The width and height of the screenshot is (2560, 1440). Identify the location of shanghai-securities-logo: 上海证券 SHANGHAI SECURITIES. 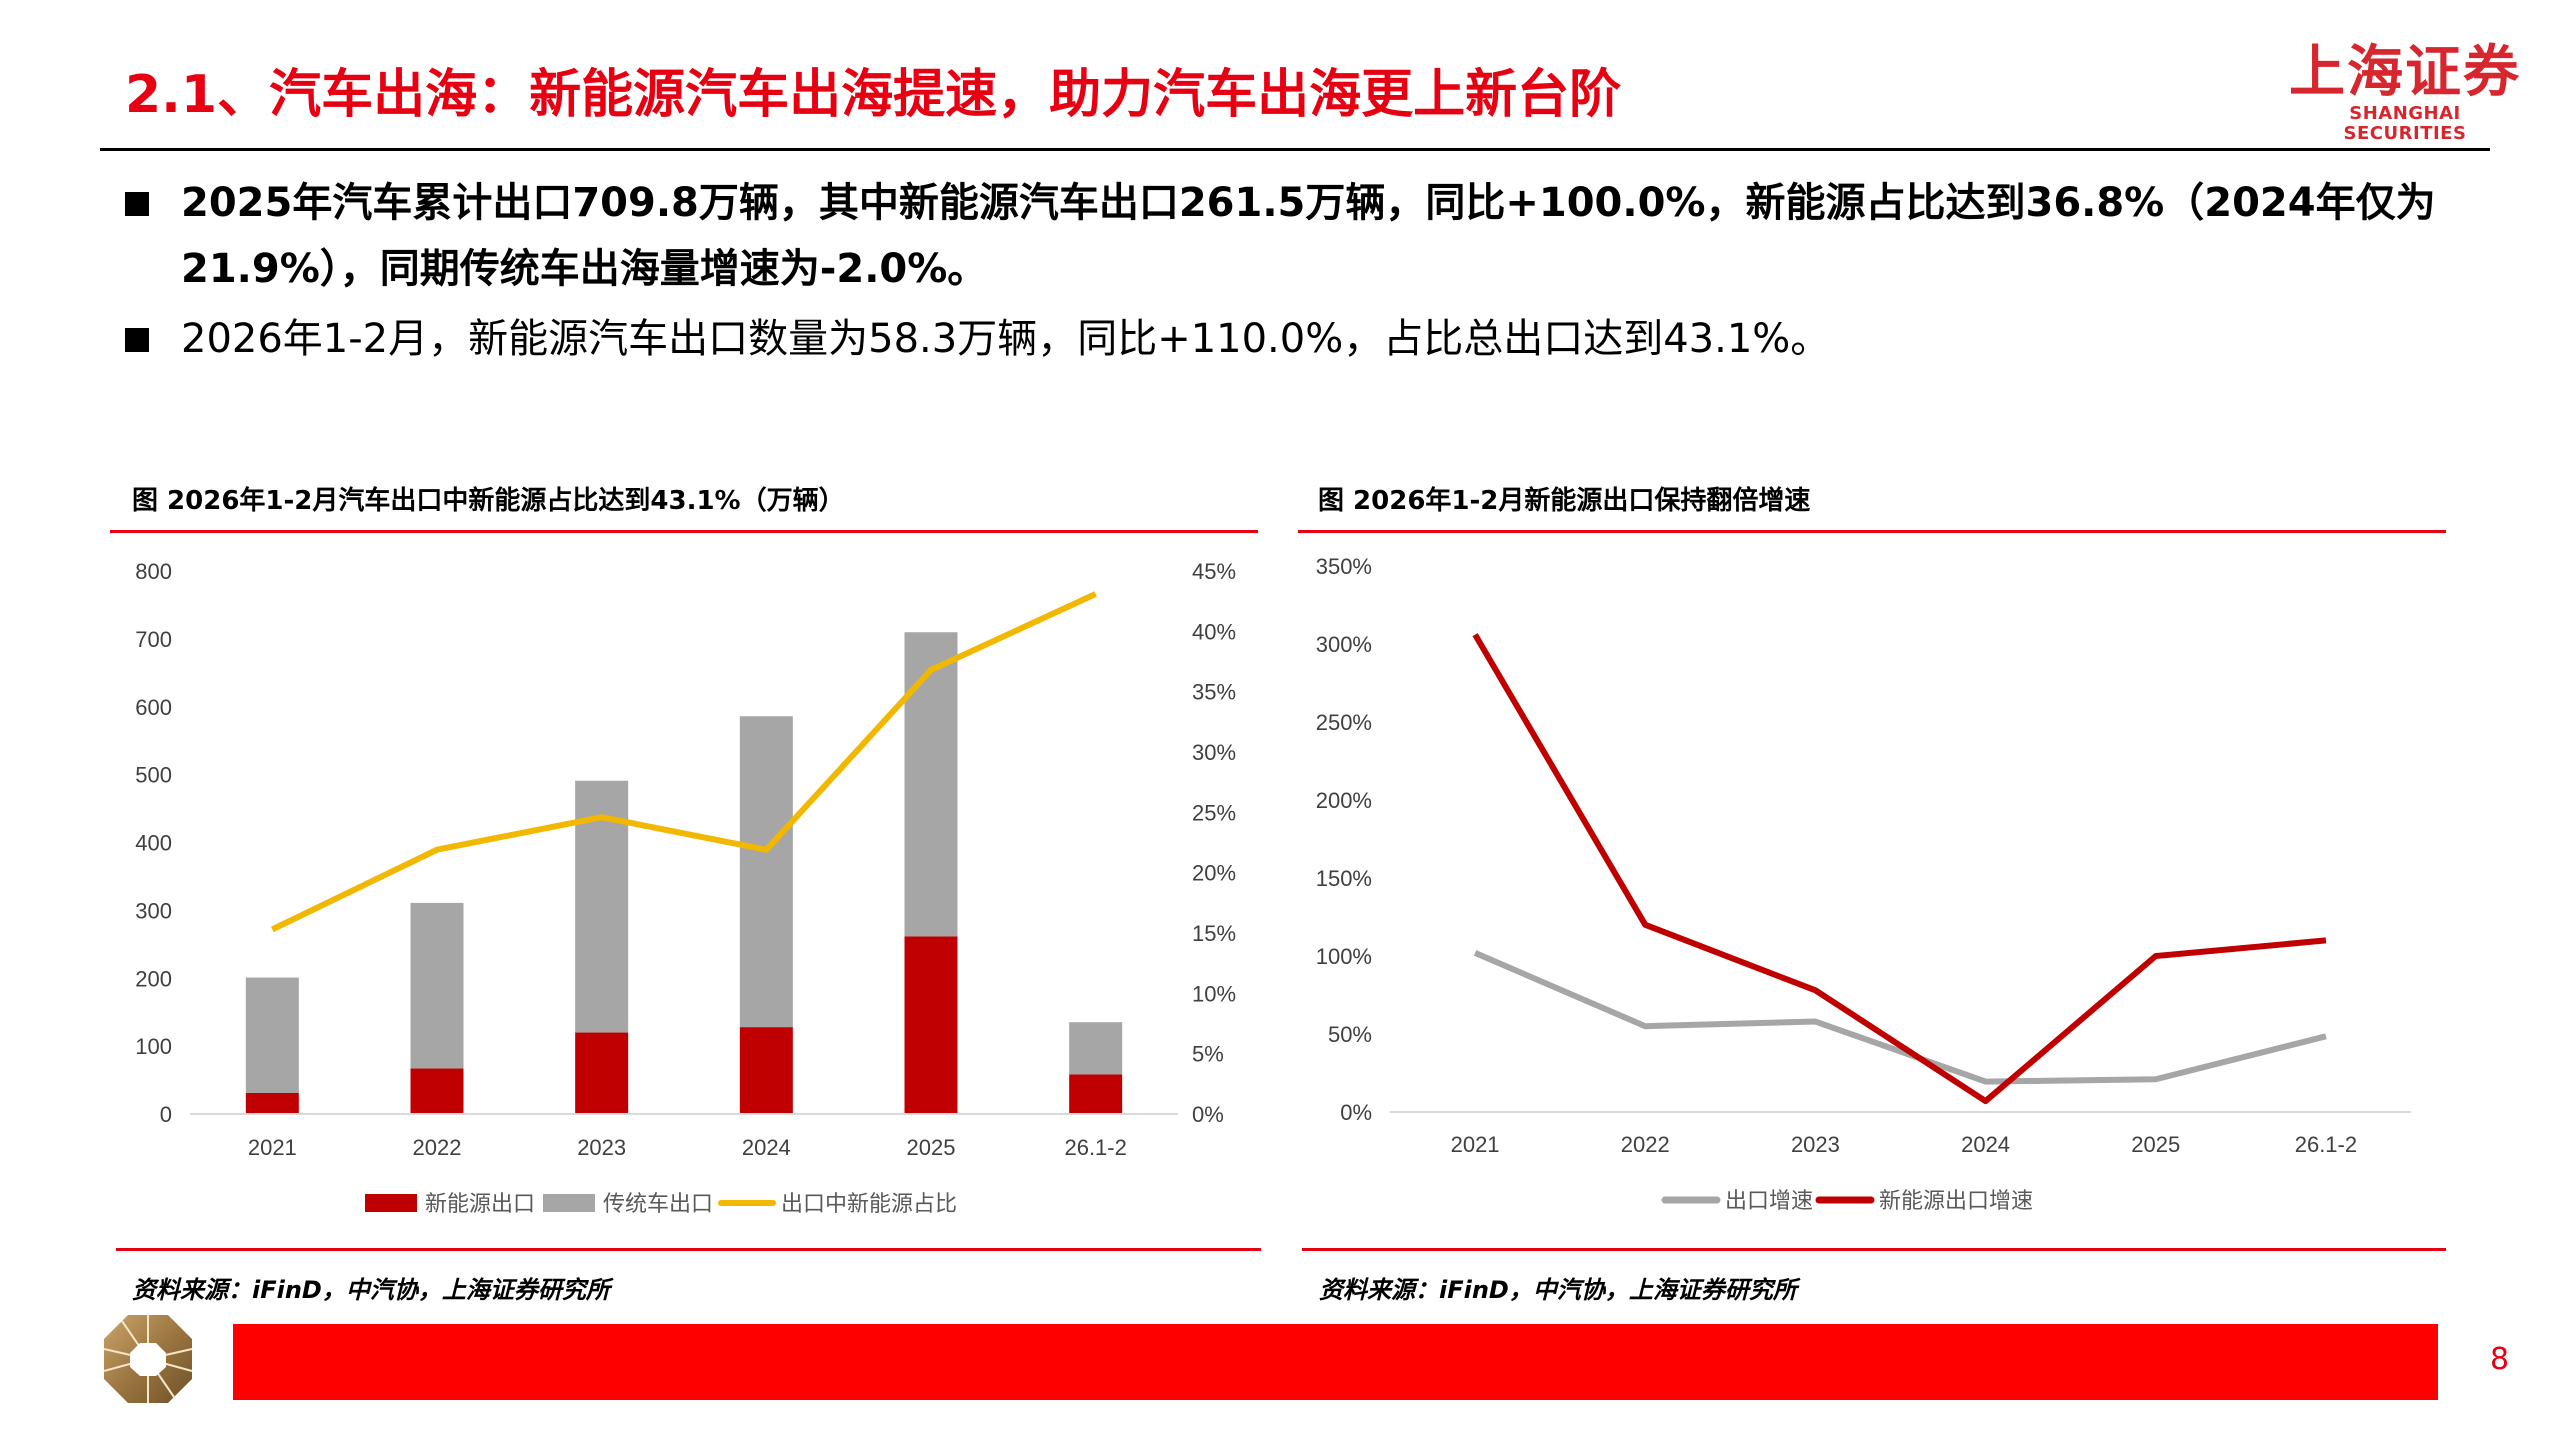
(2405, 93).